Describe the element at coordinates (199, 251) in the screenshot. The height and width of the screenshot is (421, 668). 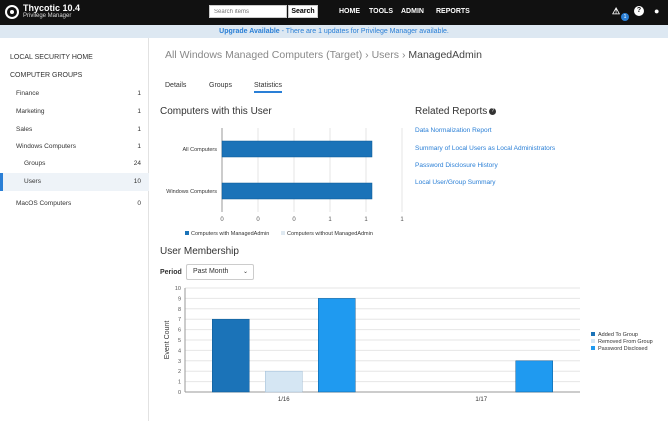
I see `user-membership-title: User Membership` at that location.